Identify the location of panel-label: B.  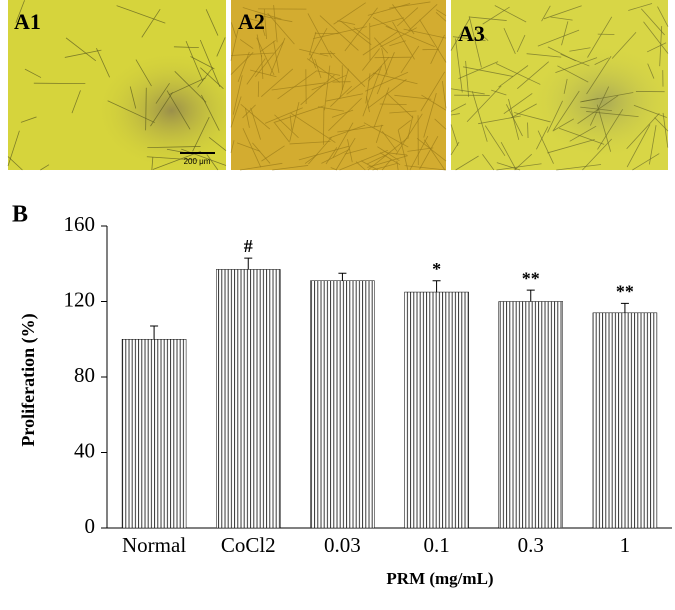
(20, 215).